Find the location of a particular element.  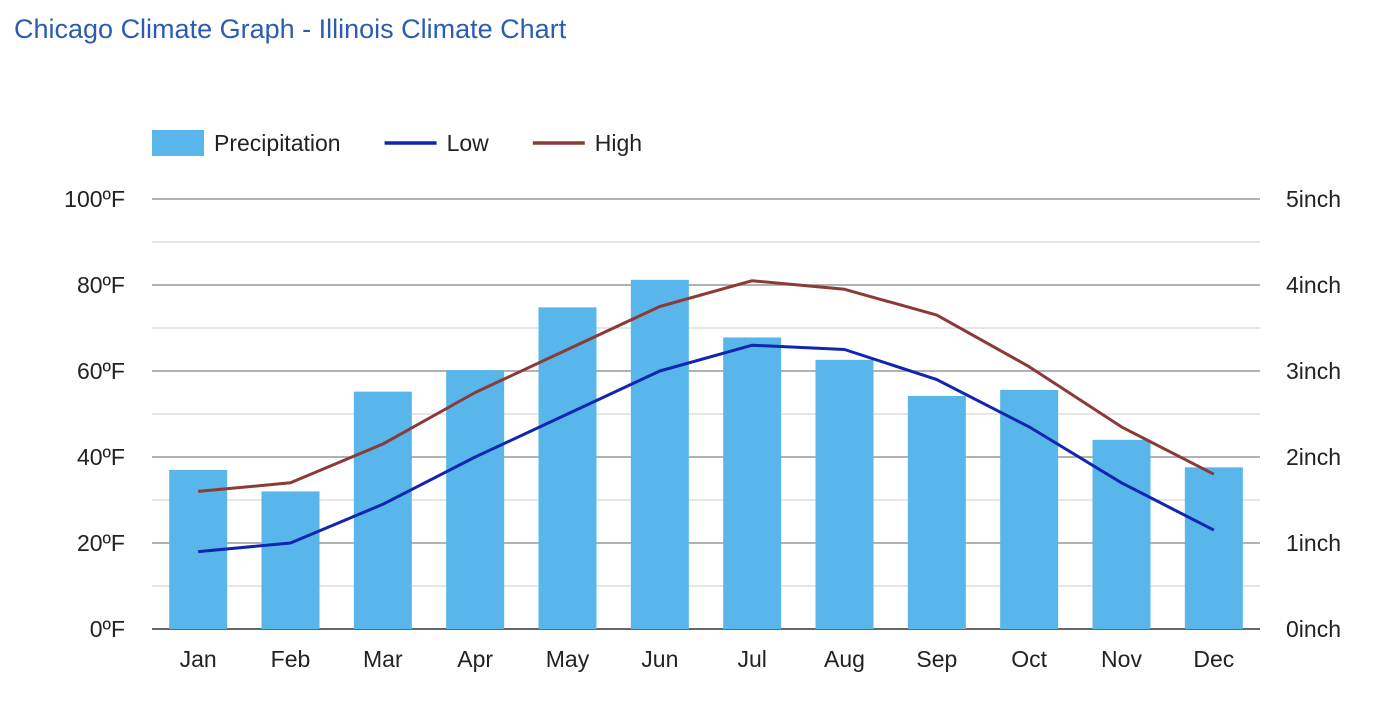

precipitation-bar-jun is located at coordinates (659, 454).